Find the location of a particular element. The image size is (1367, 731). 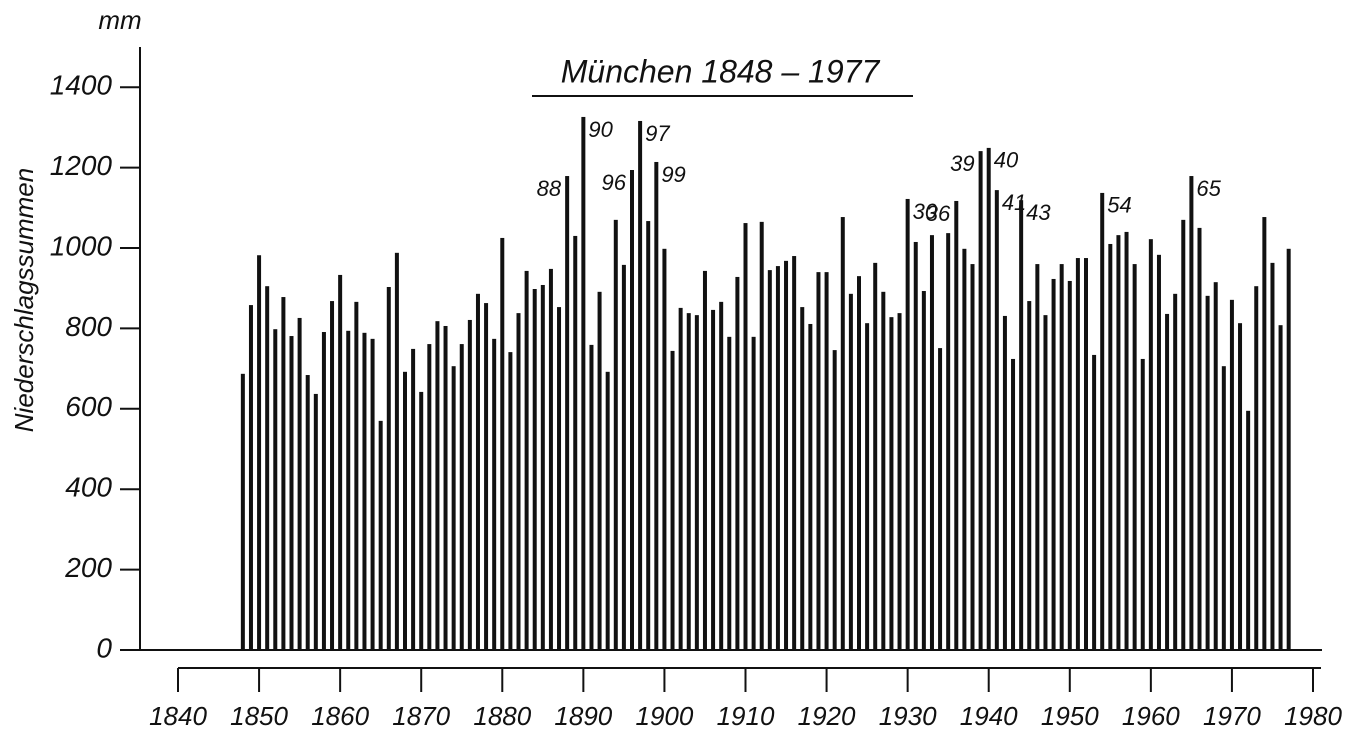

x-tick-label: 1870 is located at coordinates (421, 716).